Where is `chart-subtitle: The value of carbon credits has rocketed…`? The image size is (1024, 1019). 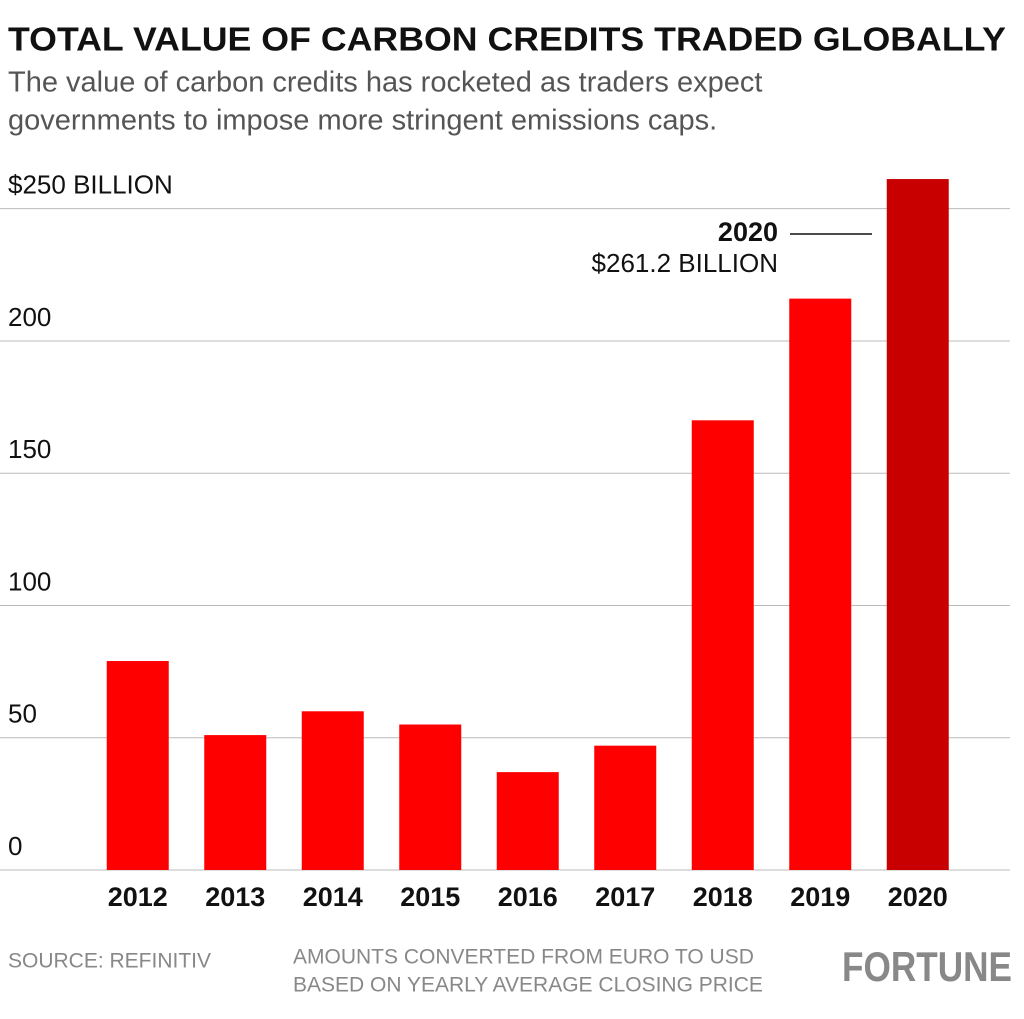
chart-subtitle: The value of carbon credits has rocketed… is located at coordinates (385, 83).